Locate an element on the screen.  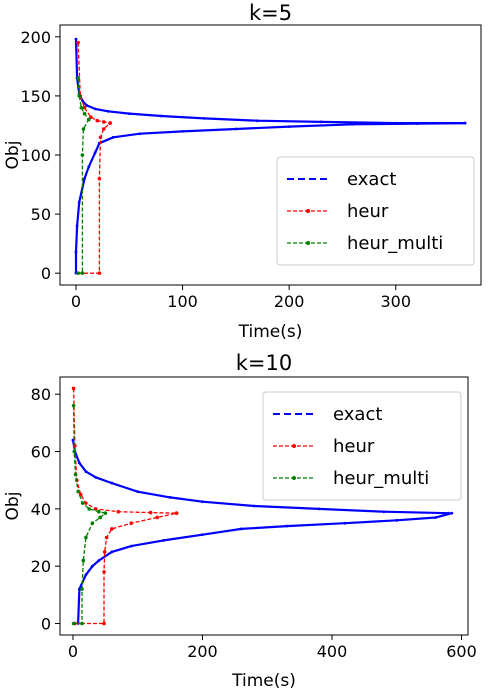
y-tick-label: 80 is located at coordinates (41, 394).